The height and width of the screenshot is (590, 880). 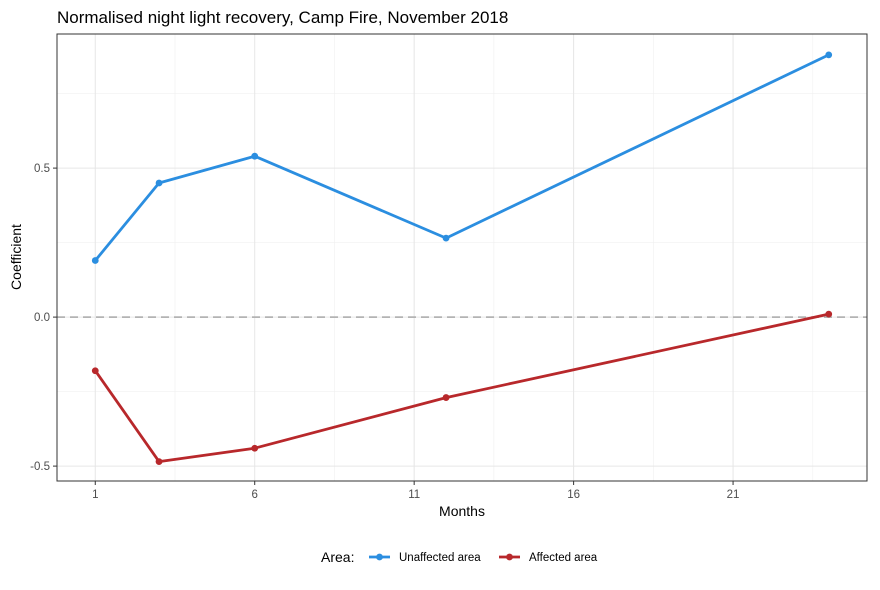 I want to click on y-tick-label: 0.5, so click(x=42, y=169).